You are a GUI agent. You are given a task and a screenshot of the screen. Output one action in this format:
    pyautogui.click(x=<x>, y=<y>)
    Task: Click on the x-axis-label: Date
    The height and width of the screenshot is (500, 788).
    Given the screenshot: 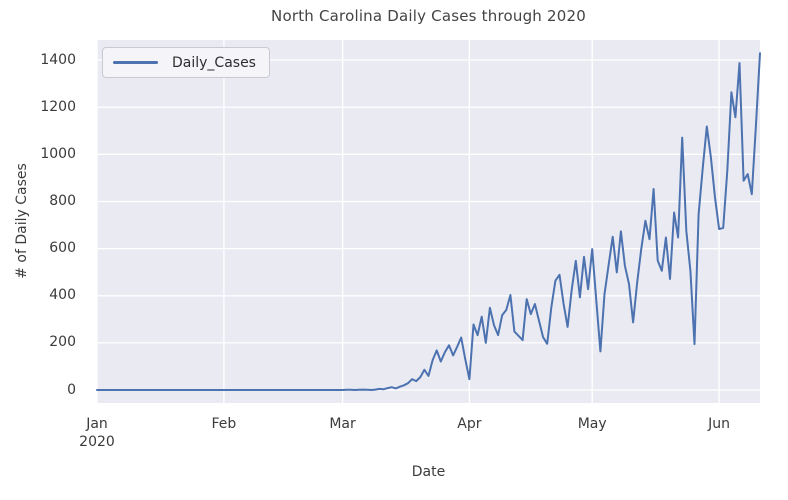 What is the action you would take?
    pyautogui.click(x=428, y=472)
    